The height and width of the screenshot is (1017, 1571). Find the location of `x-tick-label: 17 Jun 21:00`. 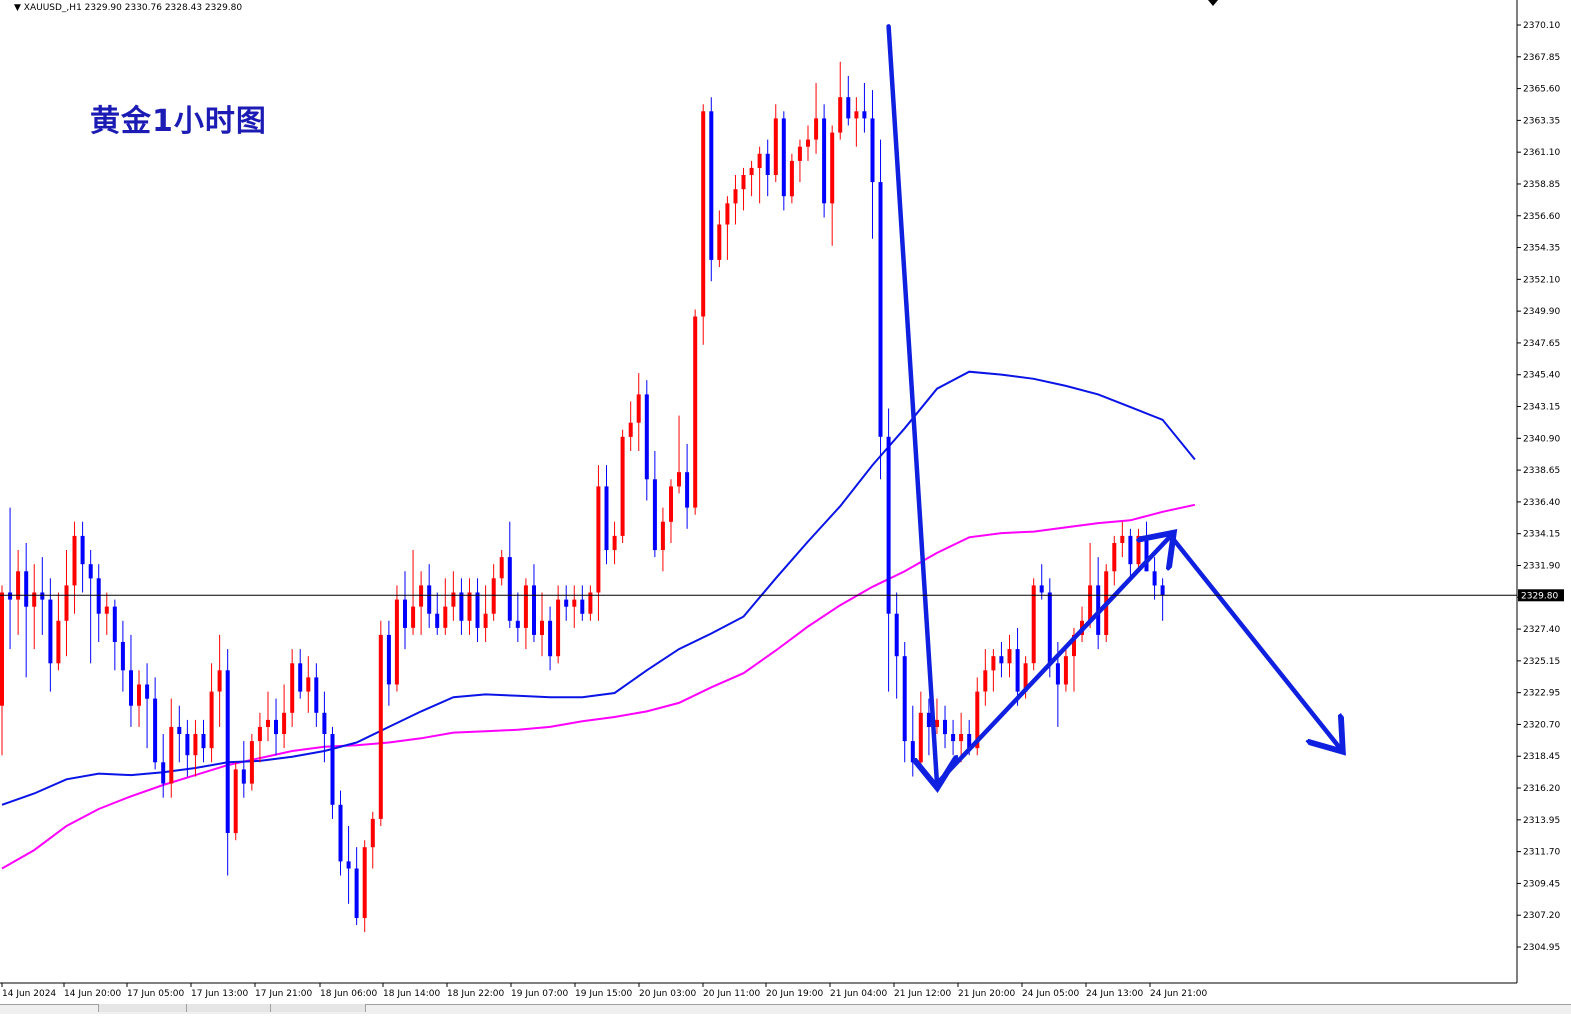

x-tick-label: 17 Jun 21:00 is located at coordinates (283, 994).